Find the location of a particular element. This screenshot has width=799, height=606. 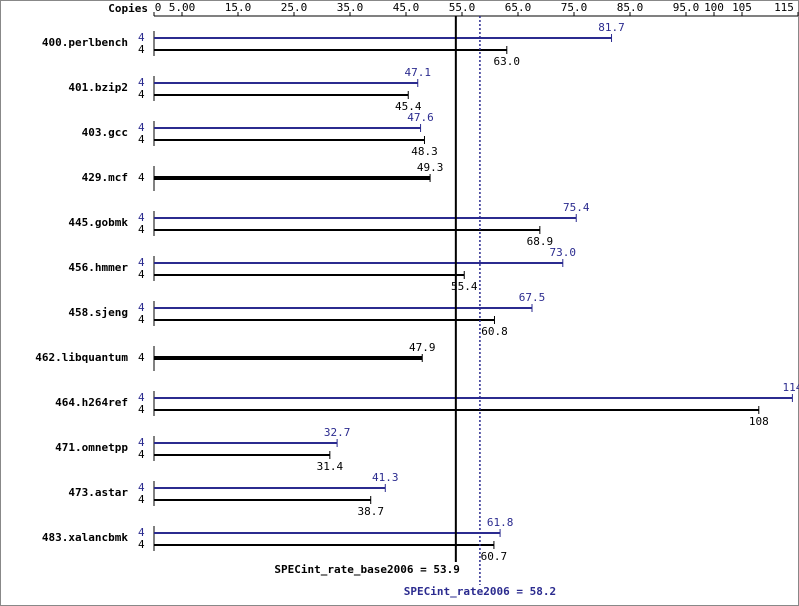

value-label: 68.9 is located at coordinates (540, 241).